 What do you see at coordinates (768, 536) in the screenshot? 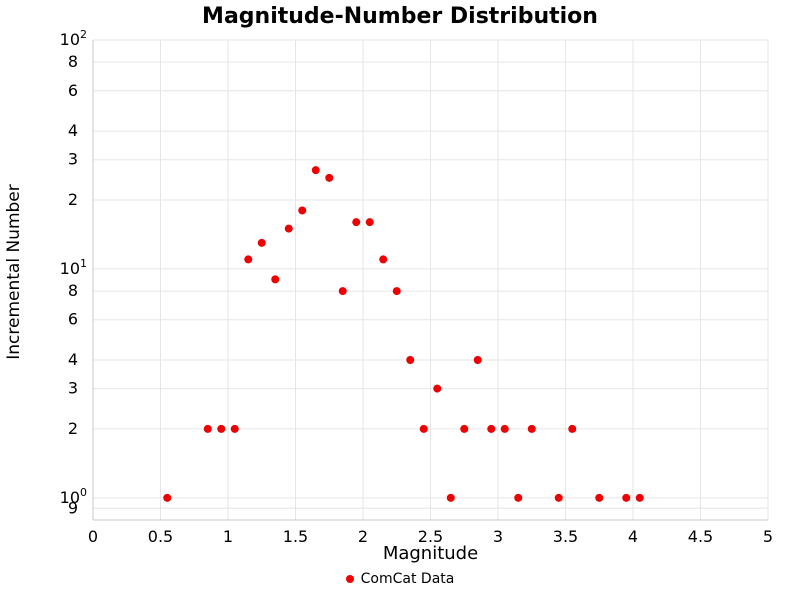
I see `x-tick-label: 5` at bounding box center [768, 536].